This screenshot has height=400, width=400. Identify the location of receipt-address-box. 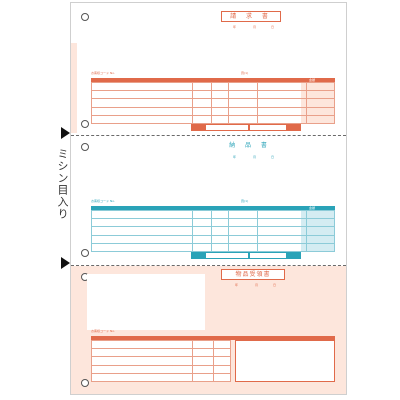
(146, 302).